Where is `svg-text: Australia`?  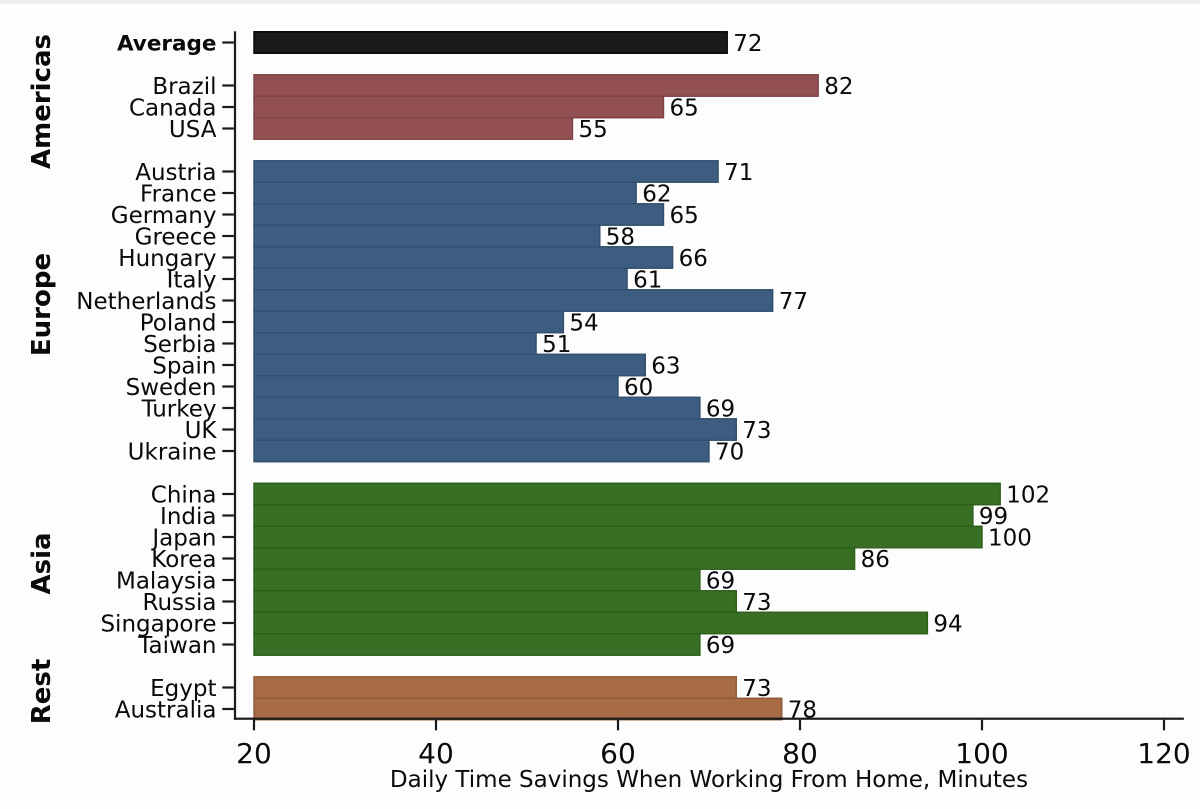 svg-text: Australia is located at coordinates (166, 710).